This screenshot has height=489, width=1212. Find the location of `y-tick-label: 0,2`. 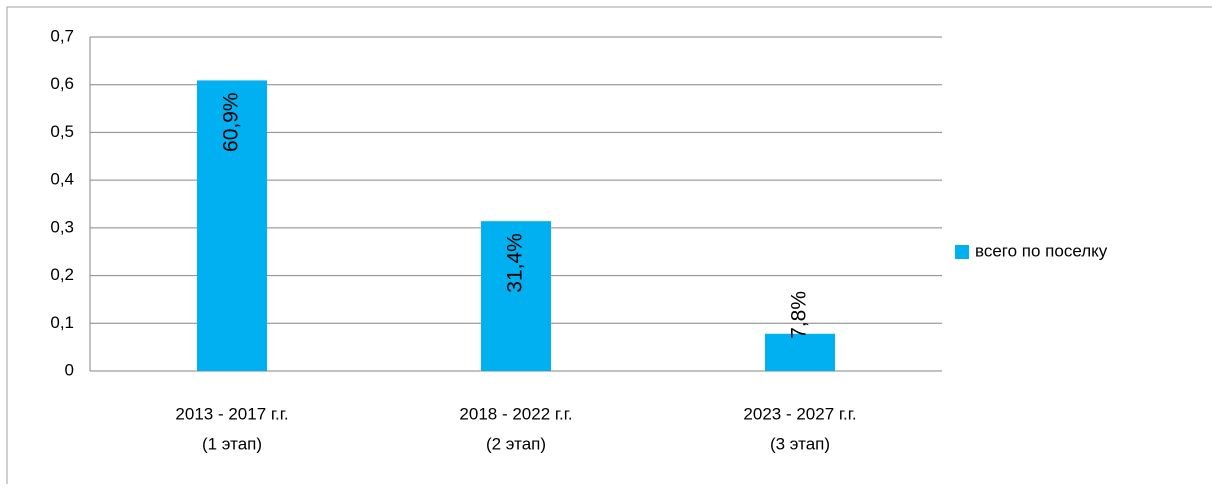

y-tick-label: 0,2 is located at coordinates (62, 274).